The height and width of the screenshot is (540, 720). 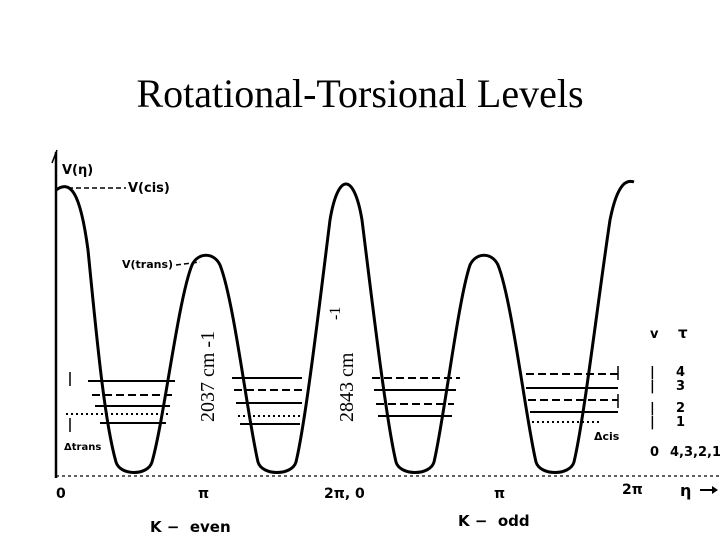 What do you see at coordinates (61, 494) in the screenshot?
I see `x-tick-label: 0` at bounding box center [61, 494].